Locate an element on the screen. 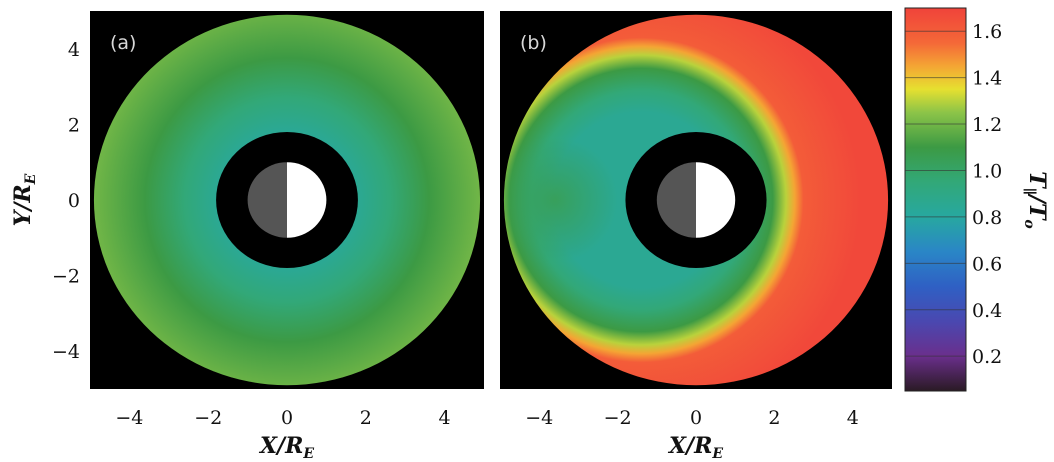  colorbar-tick-label: 1.6 is located at coordinates (987, 32).